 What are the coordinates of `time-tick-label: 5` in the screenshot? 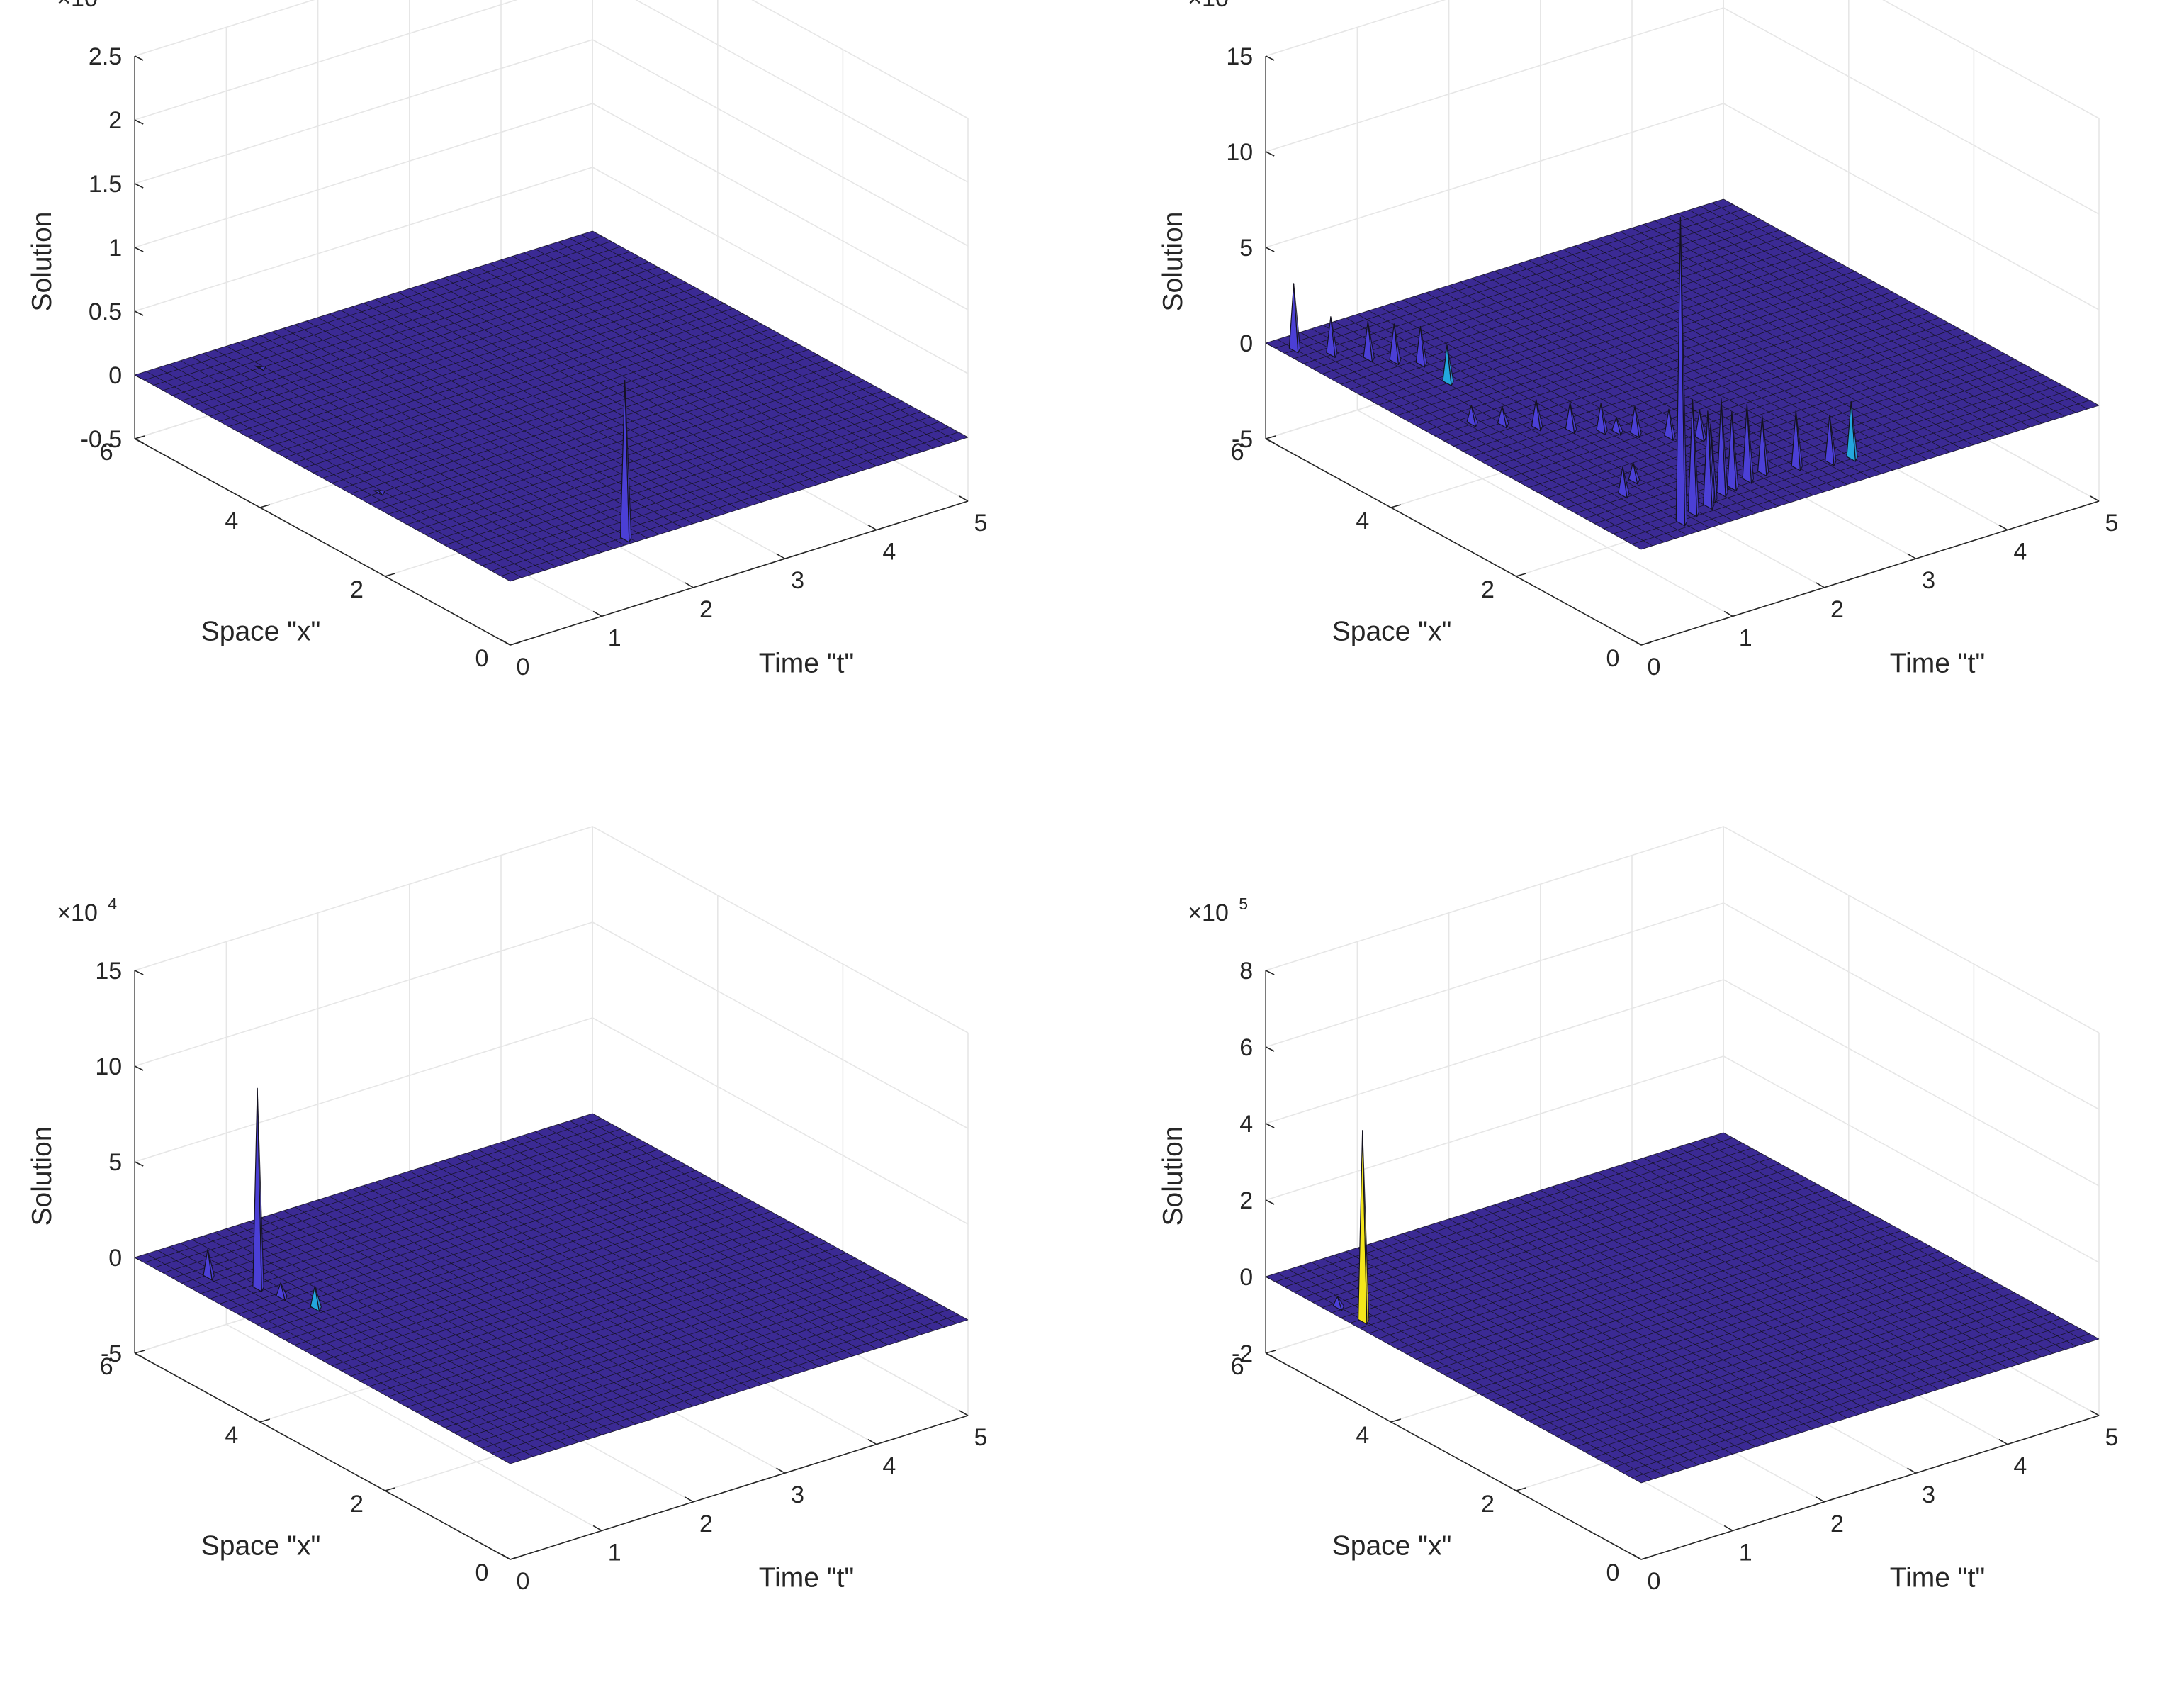 It's located at (981, 523).